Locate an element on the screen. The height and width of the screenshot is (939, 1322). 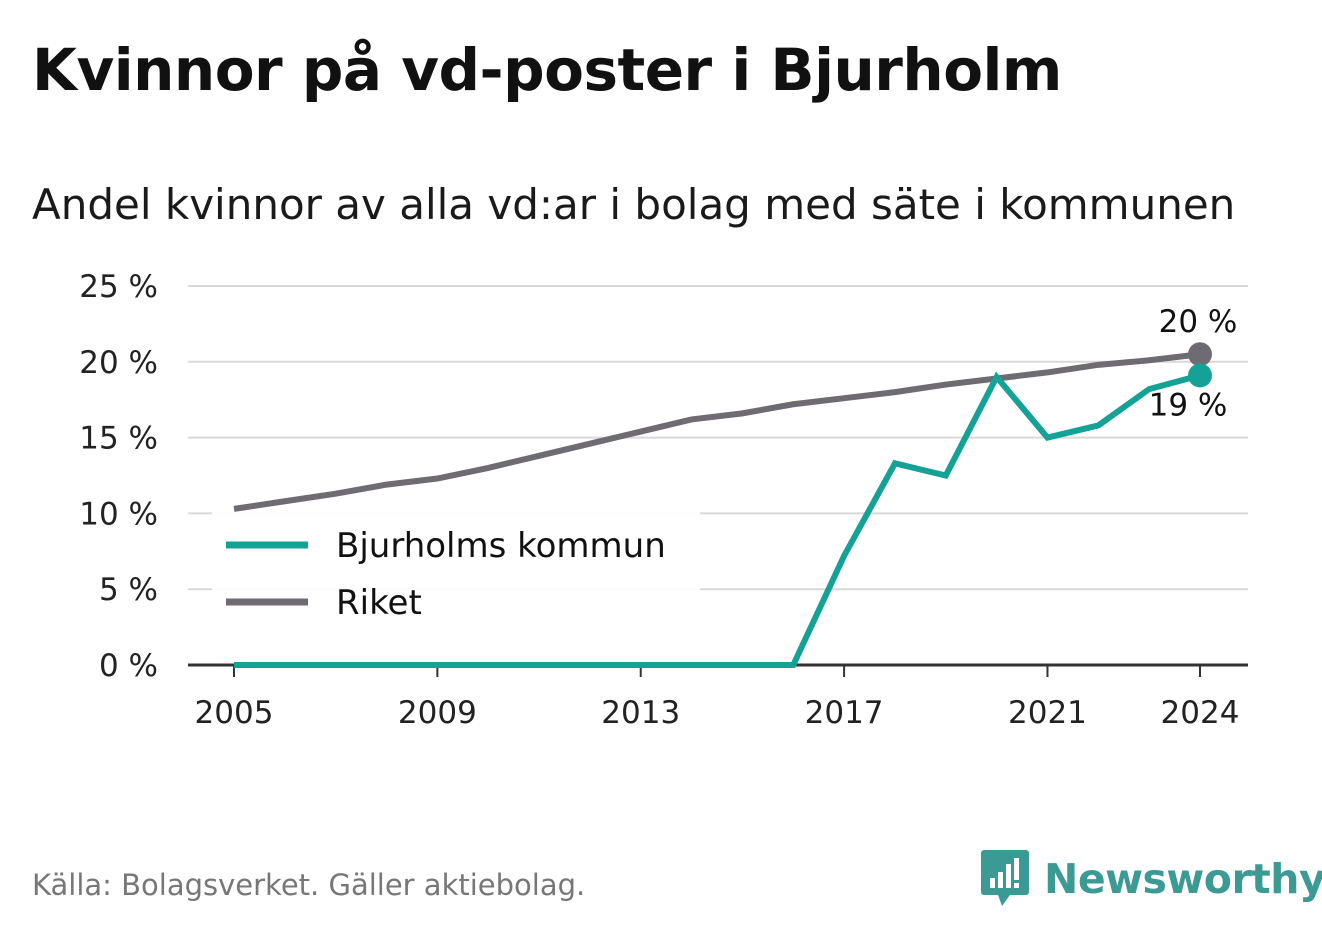
y-tick-label: 0 % is located at coordinates (128, 666).